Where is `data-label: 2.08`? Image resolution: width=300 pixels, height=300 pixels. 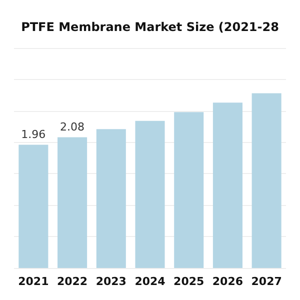
data-label: 2.08 is located at coordinates (72, 127).